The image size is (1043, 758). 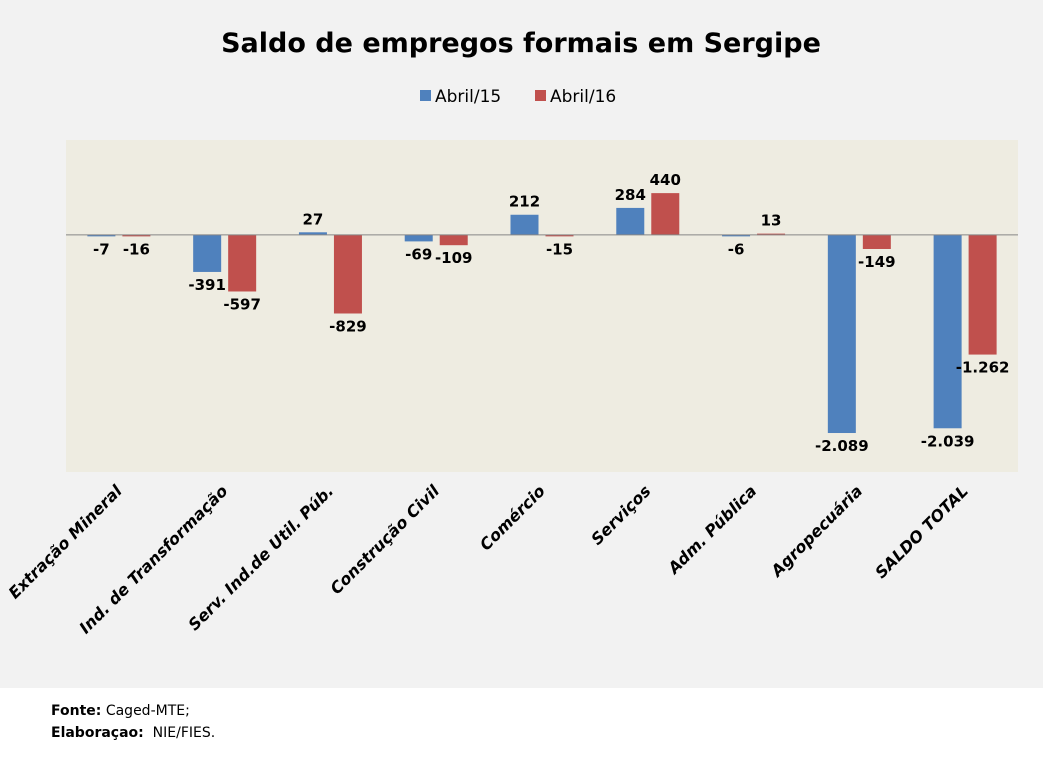 I want to click on category-label-5: Serviços, so click(x=620, y=514).